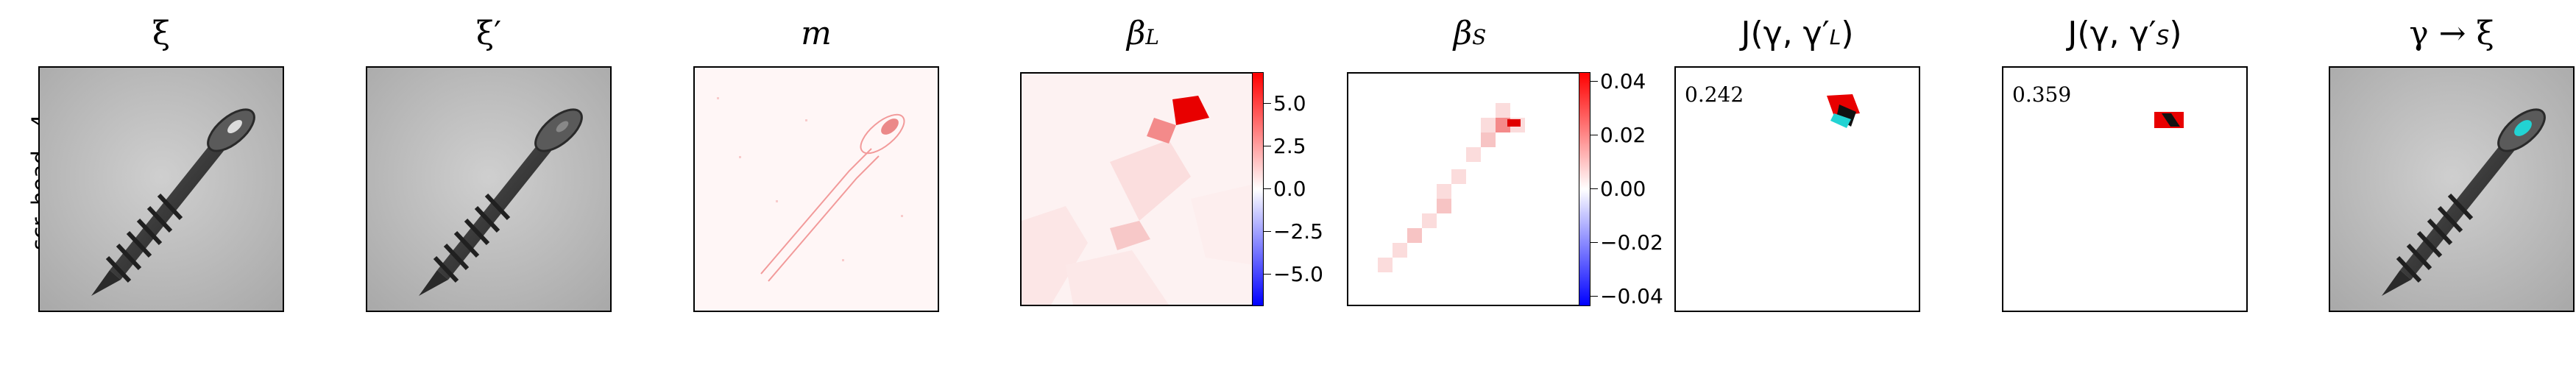 The image size is (2576, 368). Describe the element at coordinates (1464, 189) in the screenshot. I see `beta-s-panel` at that location.